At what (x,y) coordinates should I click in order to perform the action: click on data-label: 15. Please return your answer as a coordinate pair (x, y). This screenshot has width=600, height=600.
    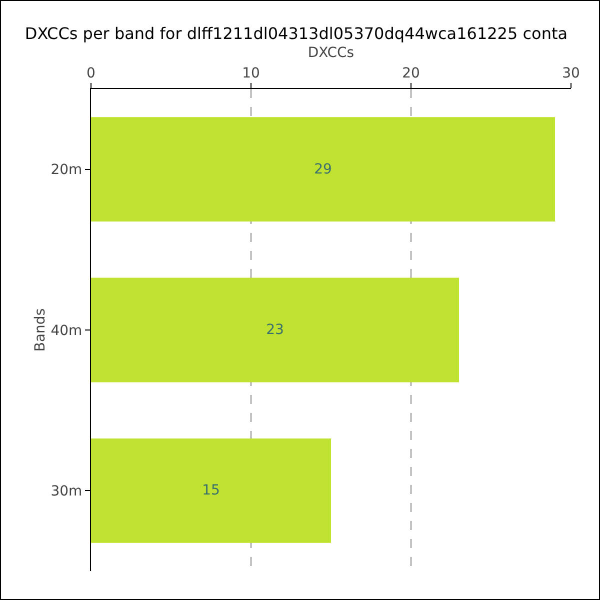
    Looking at the image, I should click on (211, 490).